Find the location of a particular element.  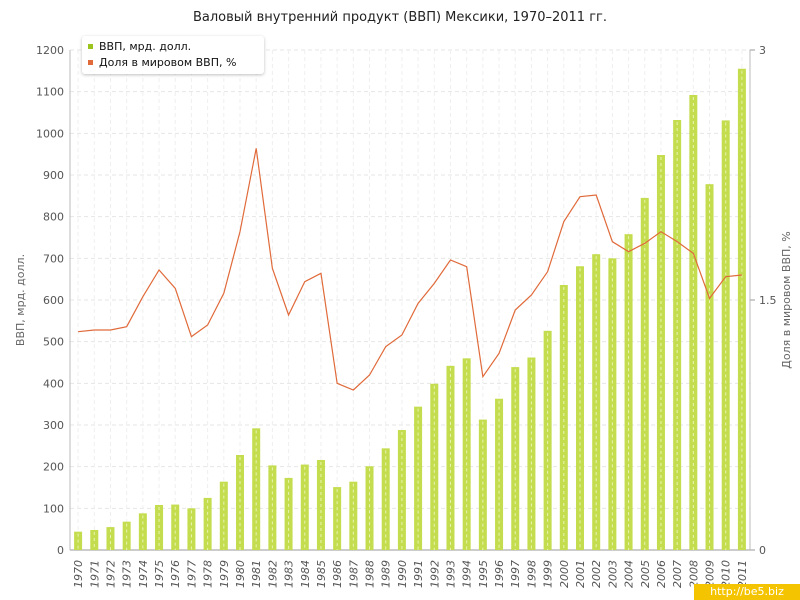

y-tick-label: 600 is located at coordinates (53, 300).